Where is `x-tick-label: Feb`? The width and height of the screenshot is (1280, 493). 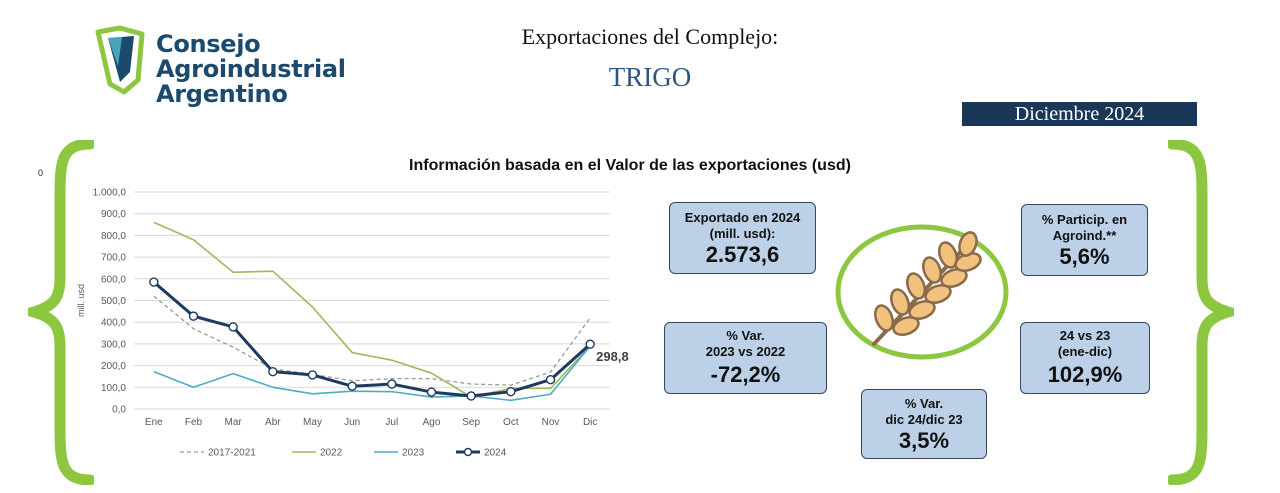
x-tick-label: Feb is located at coordinates (194, 422).